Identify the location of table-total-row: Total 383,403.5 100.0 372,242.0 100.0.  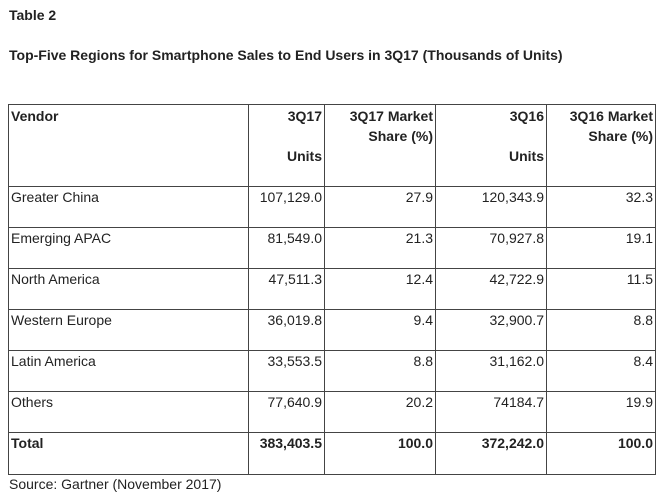
(332, 453).